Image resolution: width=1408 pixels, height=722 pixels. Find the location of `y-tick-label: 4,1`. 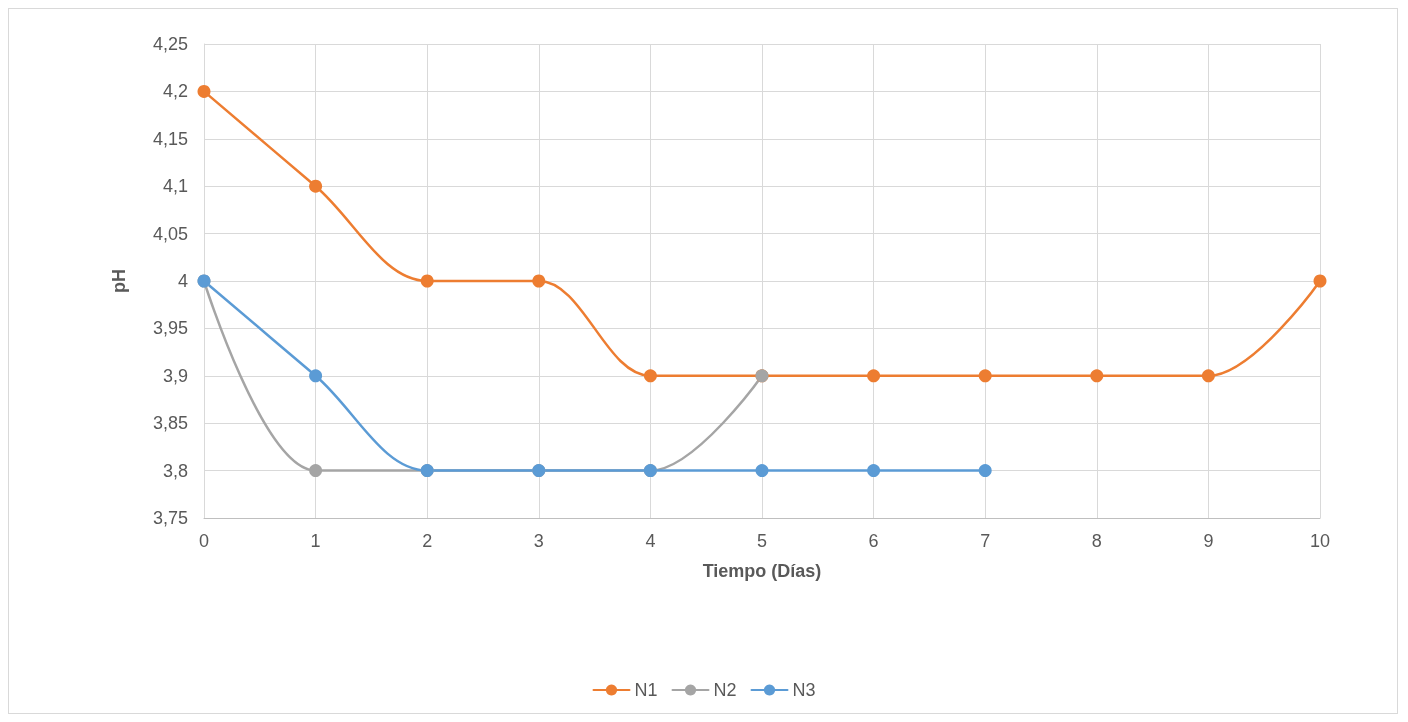

y-tick-label: 4,1 is located at coordinates (175, 186).